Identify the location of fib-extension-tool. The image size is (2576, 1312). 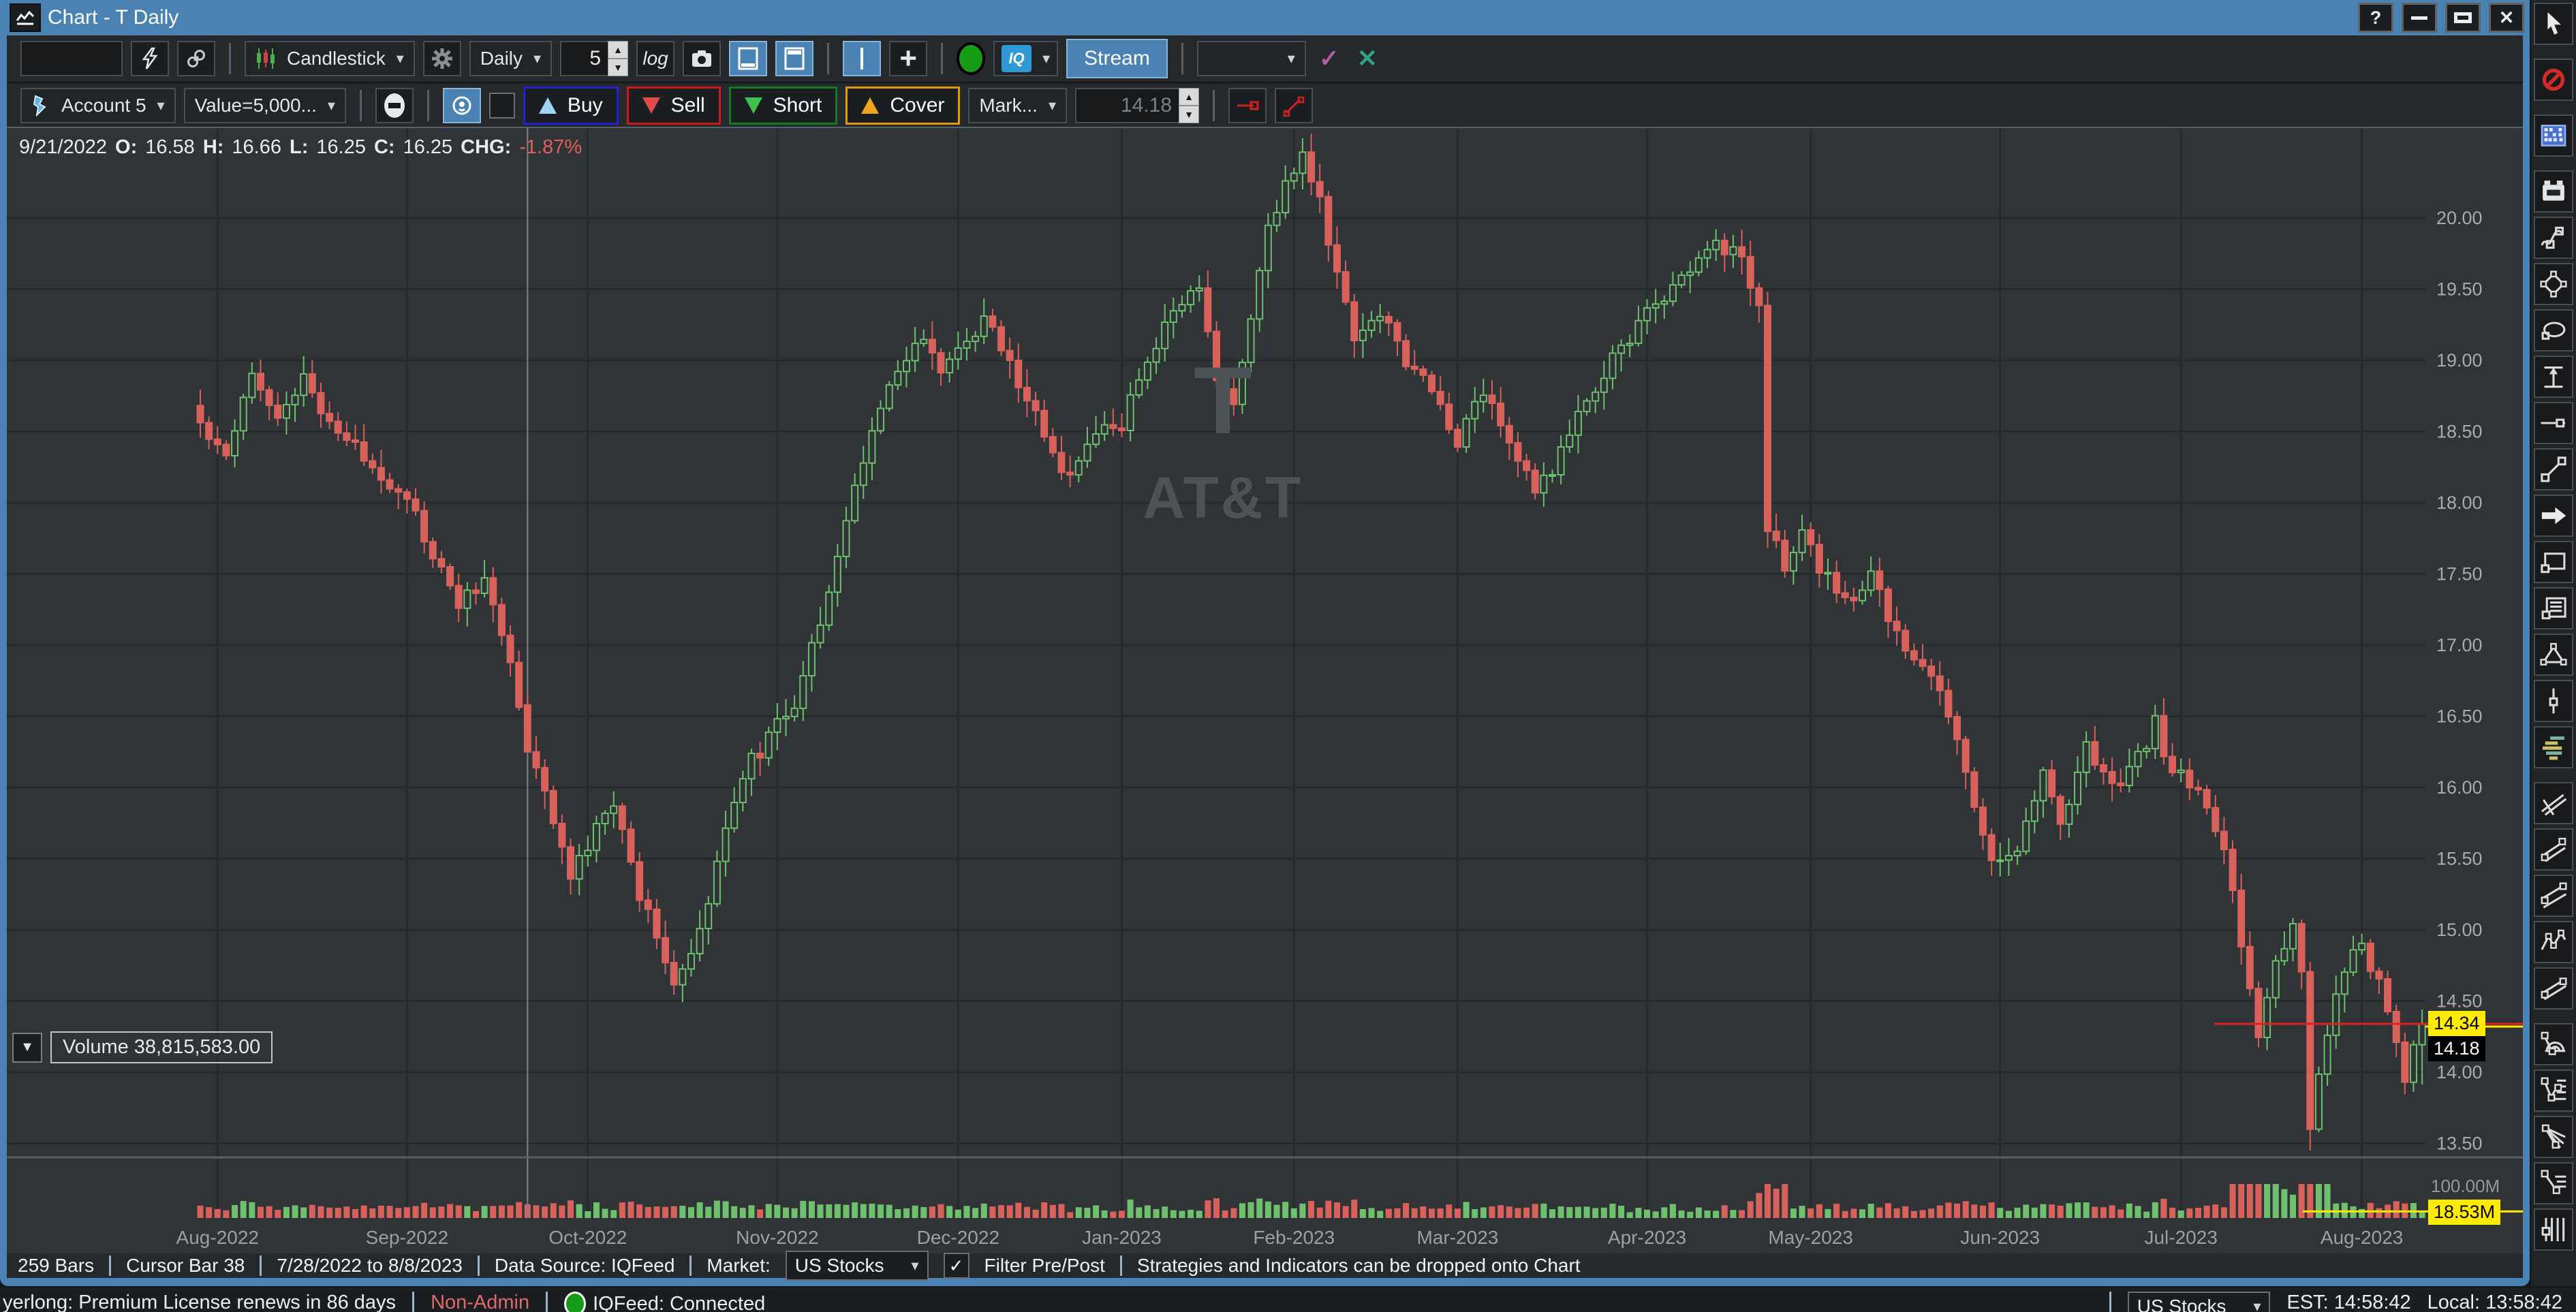
(2553, 1183).